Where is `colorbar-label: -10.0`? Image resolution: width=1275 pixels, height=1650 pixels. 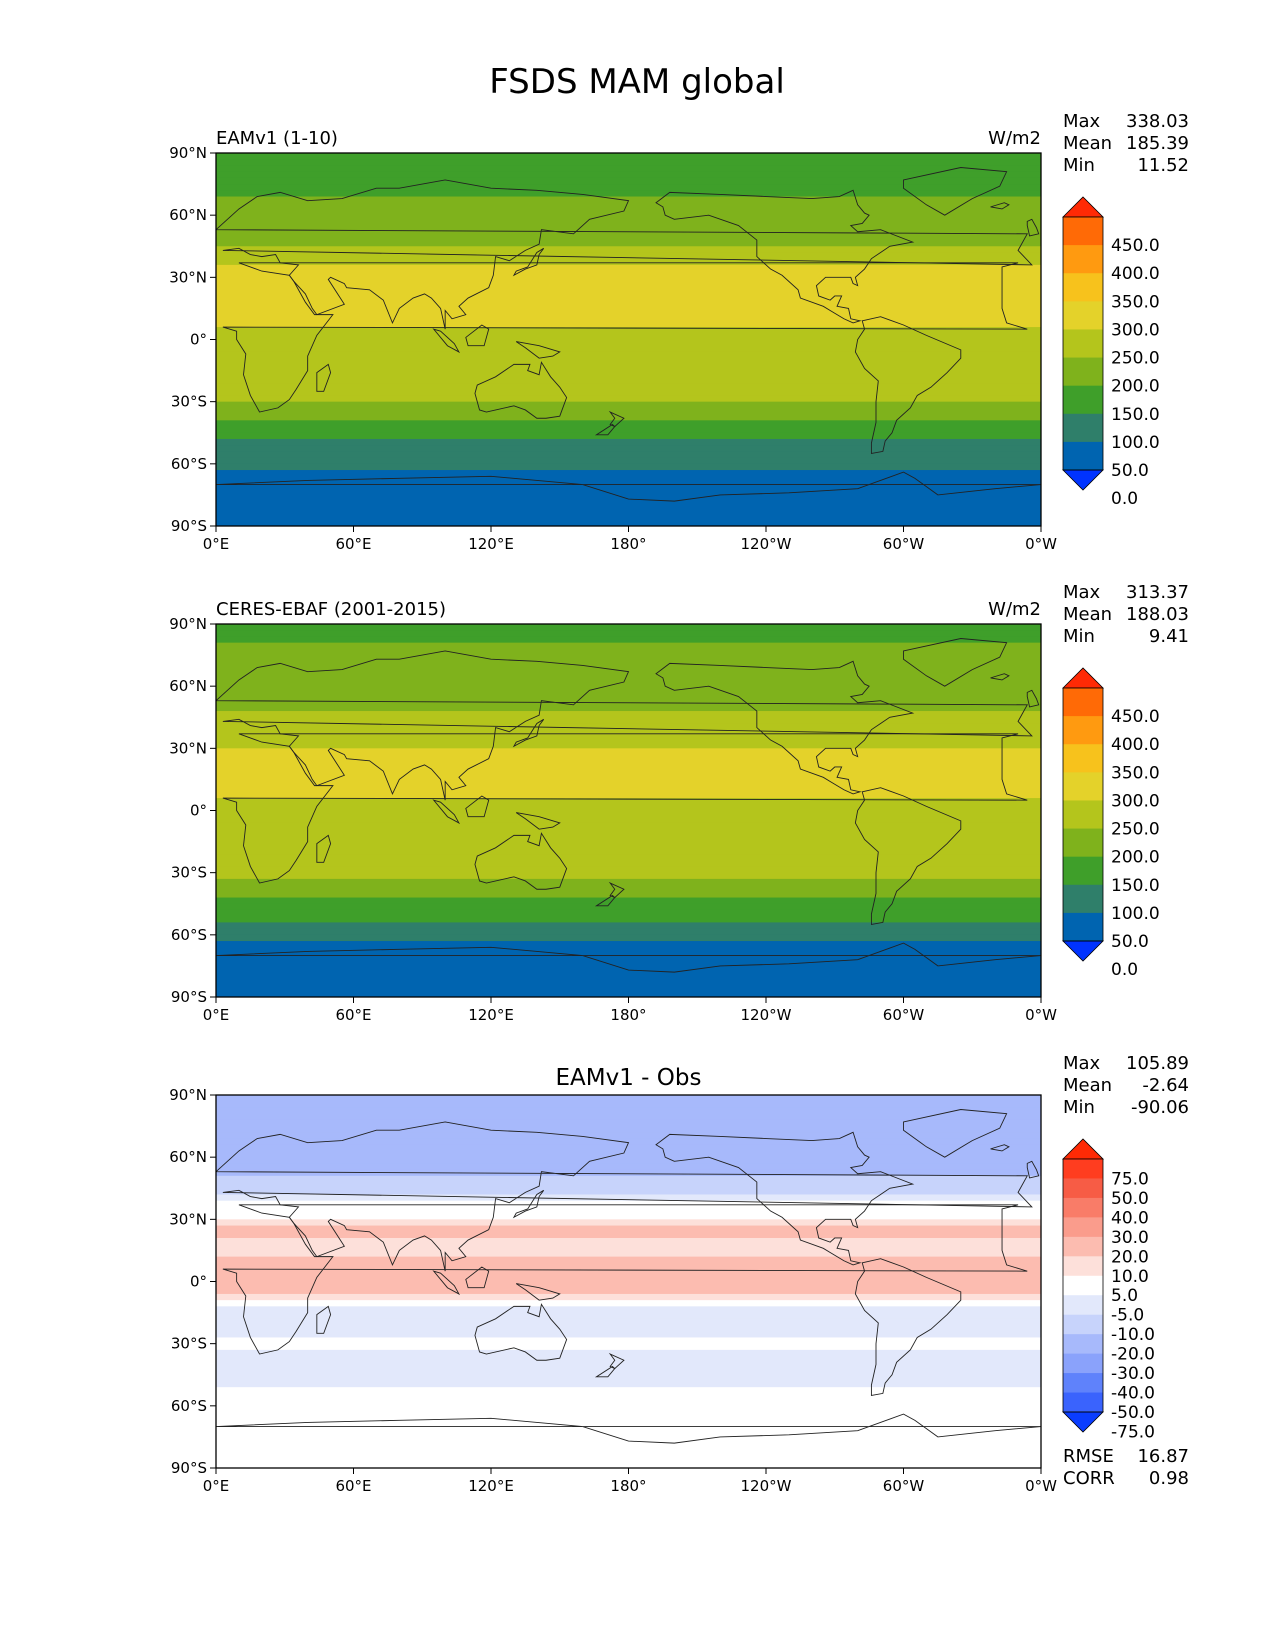
colorbar-label: -10.0 is located at coordinates (1133, 1335).